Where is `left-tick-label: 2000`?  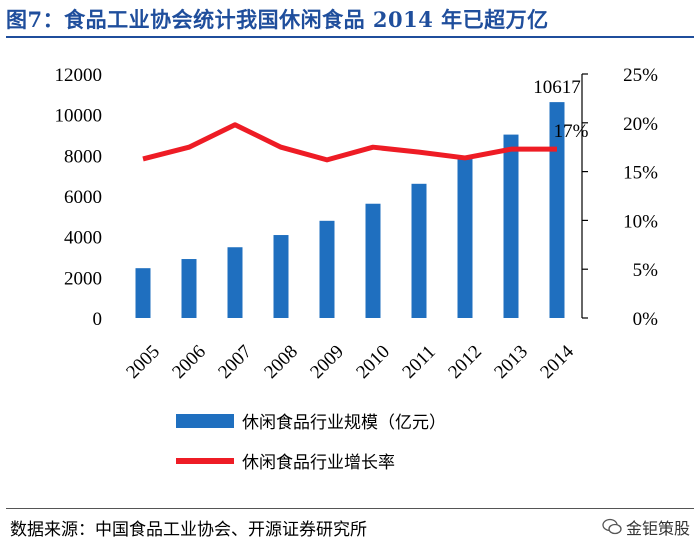 left-tick-label: 2000 is located at coordinates (83, 278).